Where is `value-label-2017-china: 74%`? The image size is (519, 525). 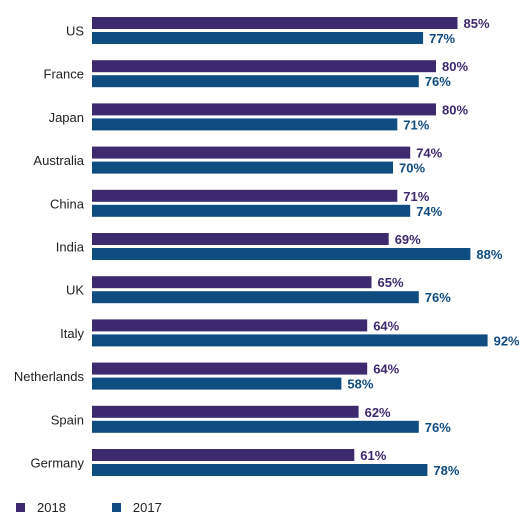
value-label-2017-china: 74% is located at coordinates (429, 211).